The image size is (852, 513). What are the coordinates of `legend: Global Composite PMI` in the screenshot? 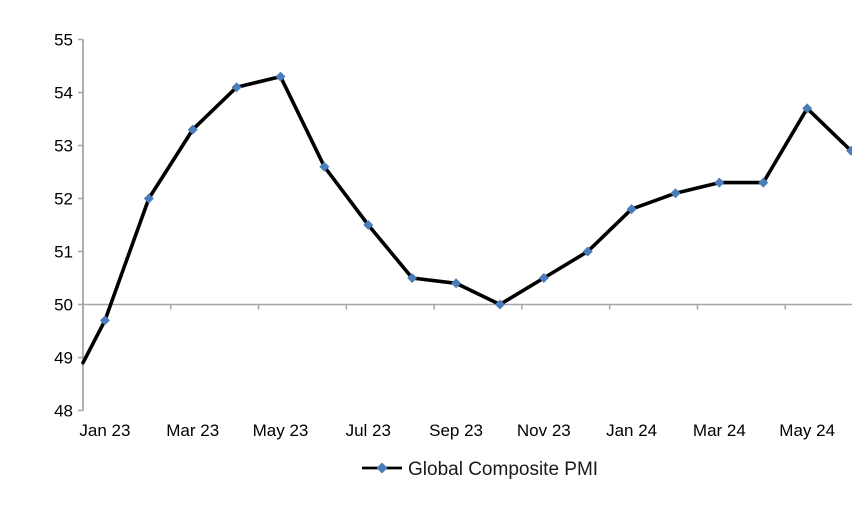 It's located at (480, 469).